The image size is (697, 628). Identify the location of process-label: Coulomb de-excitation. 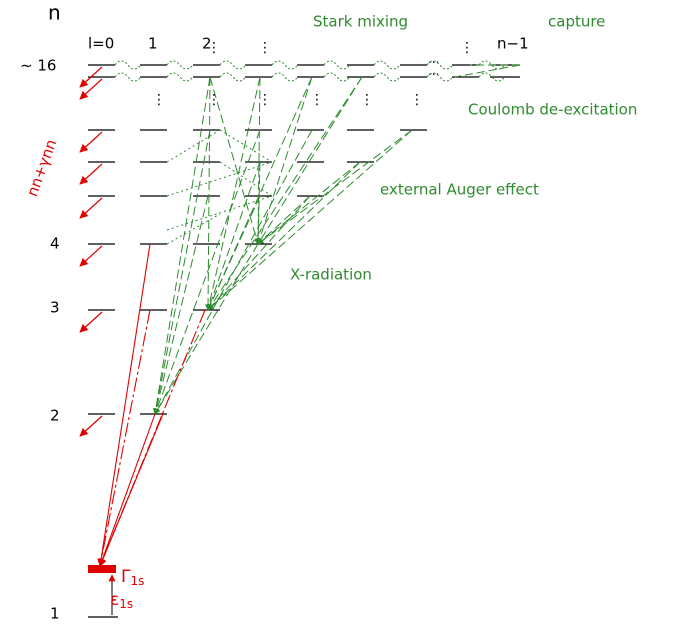
(552, 110).